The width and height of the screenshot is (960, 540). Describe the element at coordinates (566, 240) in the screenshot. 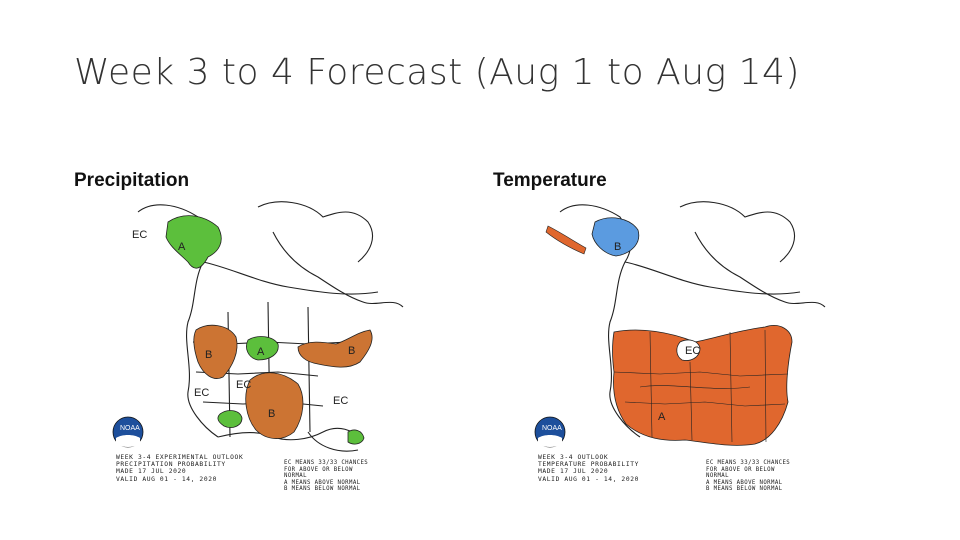

I see `temp-aleutian-above-region` at that location.